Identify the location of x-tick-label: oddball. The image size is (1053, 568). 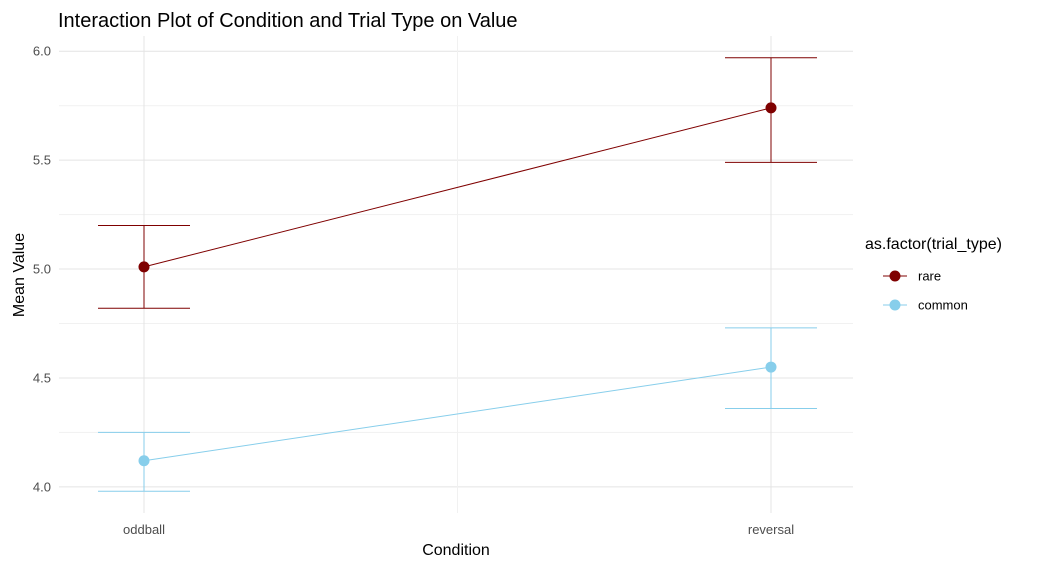
(144, 529).